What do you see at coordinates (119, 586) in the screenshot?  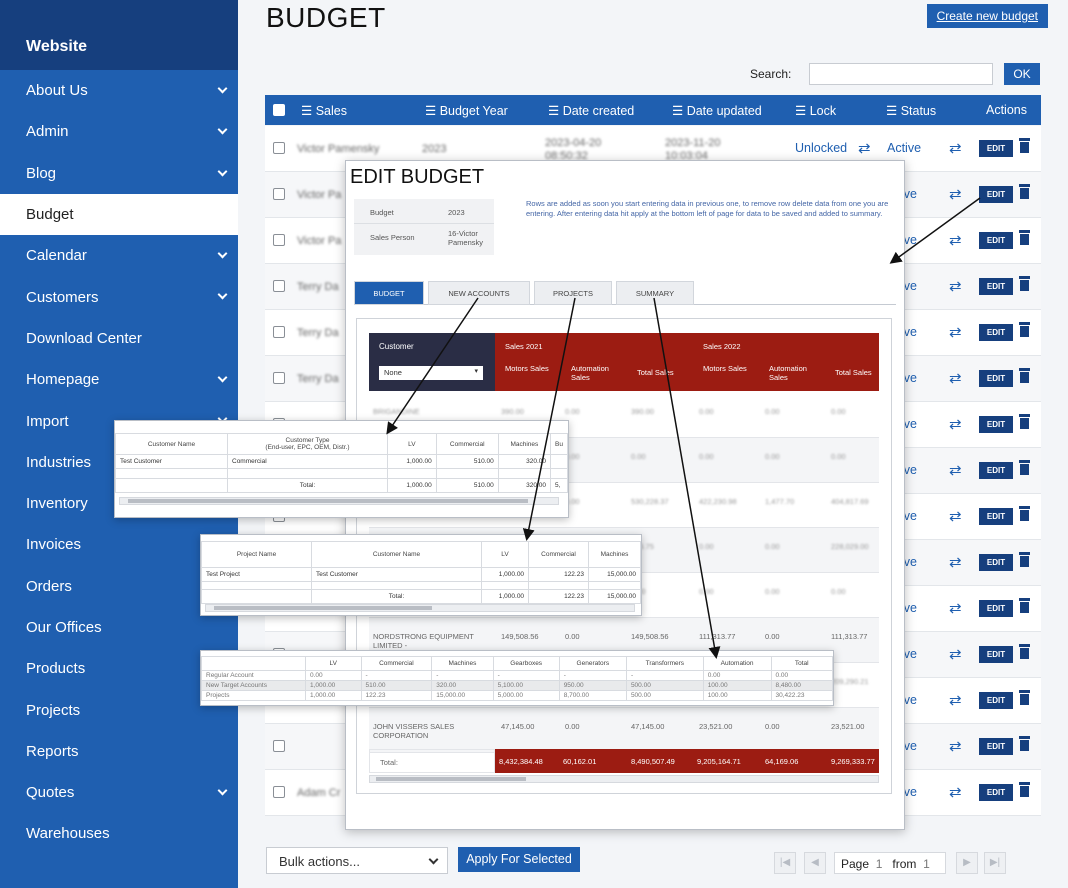 I see `sidebar-item-orders: Orders` at bounding box center [119, 586].